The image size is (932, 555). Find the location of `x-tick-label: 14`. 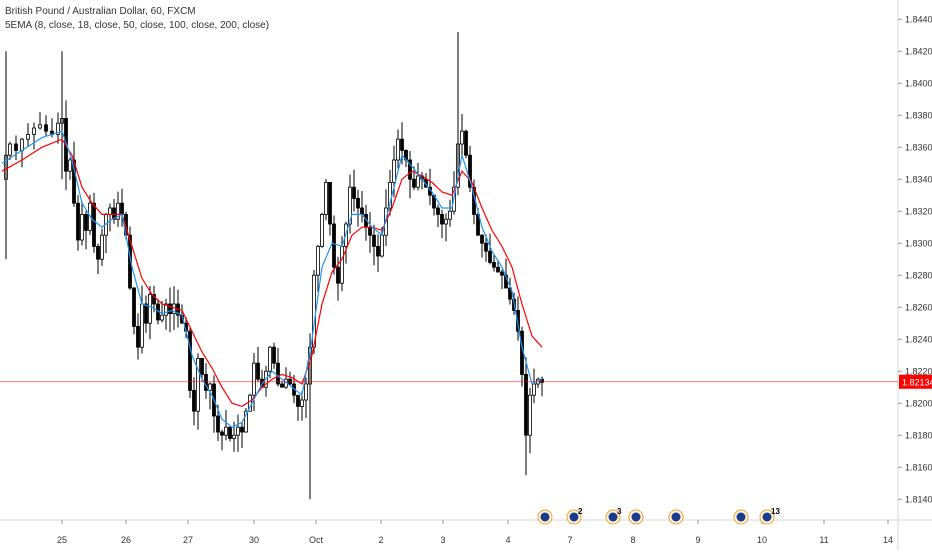

x-tick-label: 14 is located at coordinates (888, 540).